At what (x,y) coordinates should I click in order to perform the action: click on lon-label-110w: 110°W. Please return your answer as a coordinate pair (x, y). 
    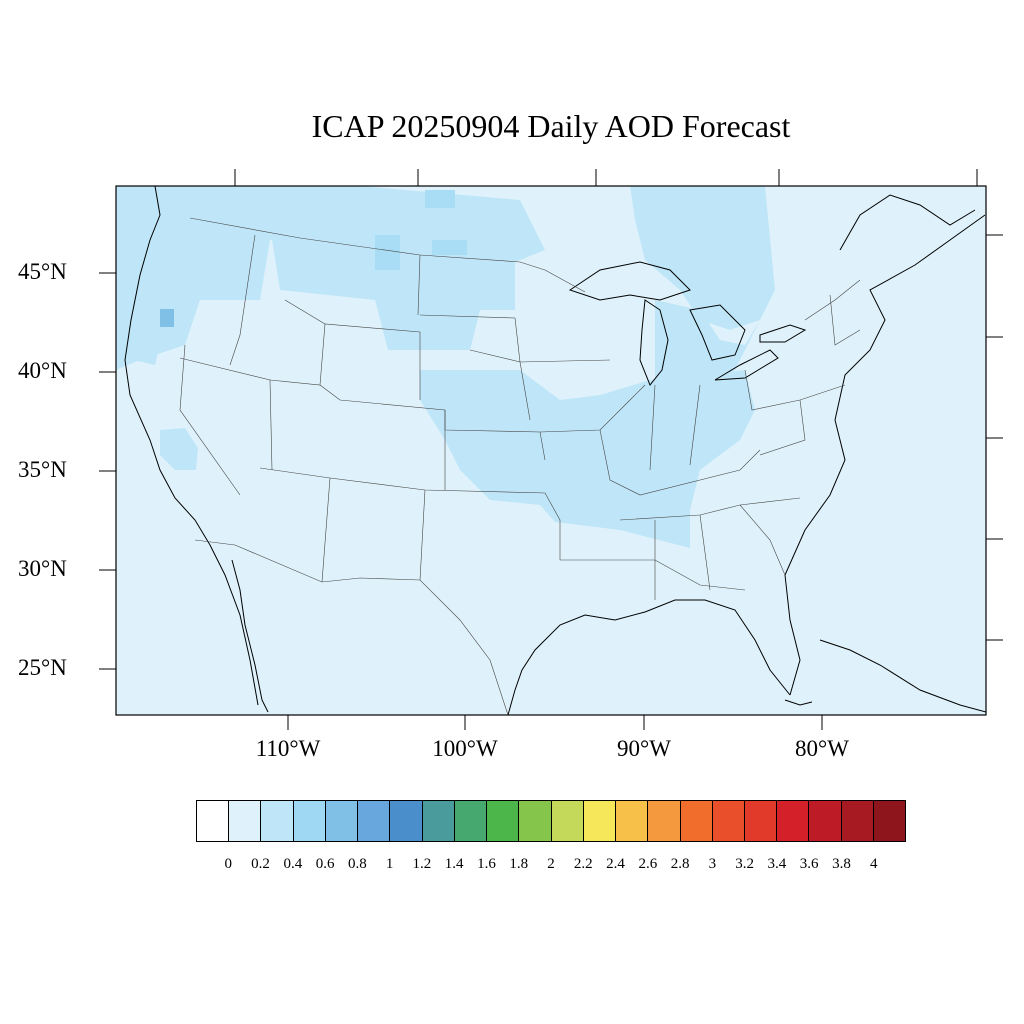
    Looking at the image, I should click on (288, 748).